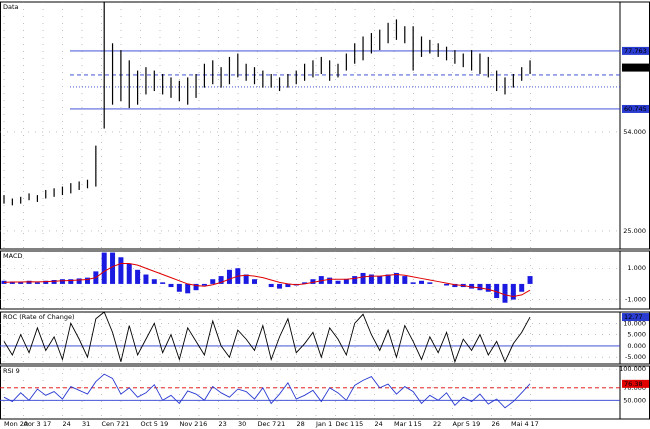 The width and height of the screenshot is (650, 429). I want to click on x-tick-label: Dec 7, so click(267, 424).